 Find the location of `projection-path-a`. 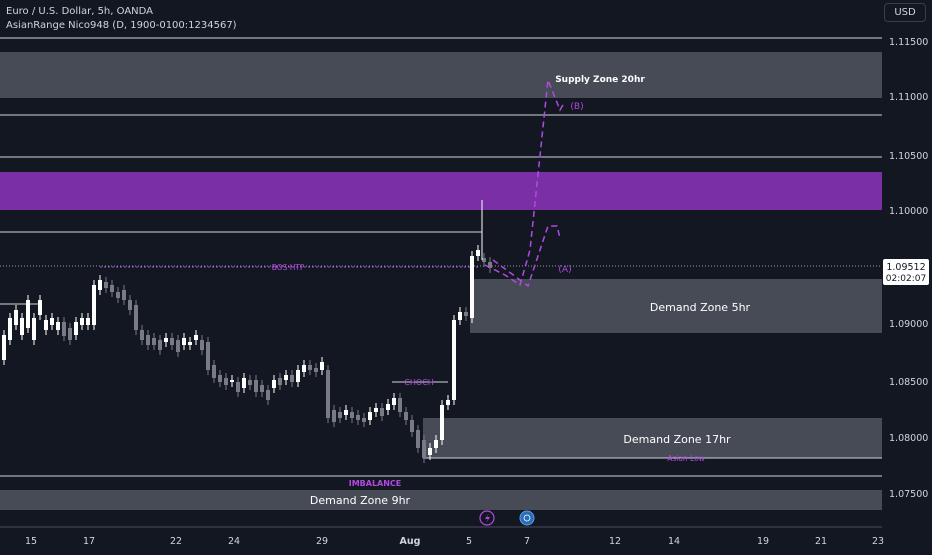

projection-path-a is located at coordinates (526, 256).